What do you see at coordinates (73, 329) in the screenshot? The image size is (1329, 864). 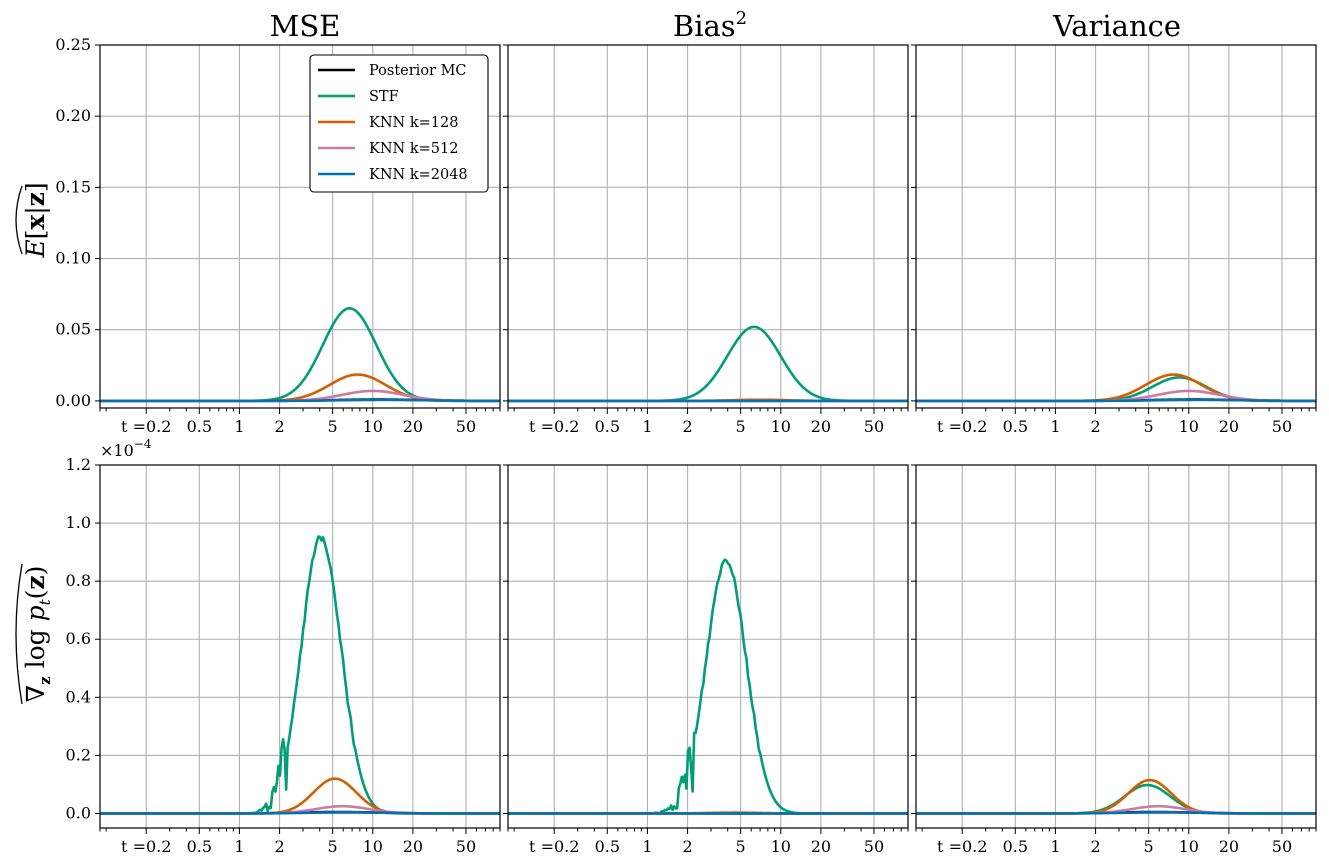 I see `y-tick-label: 0.05` at bounding box center [73, 329].